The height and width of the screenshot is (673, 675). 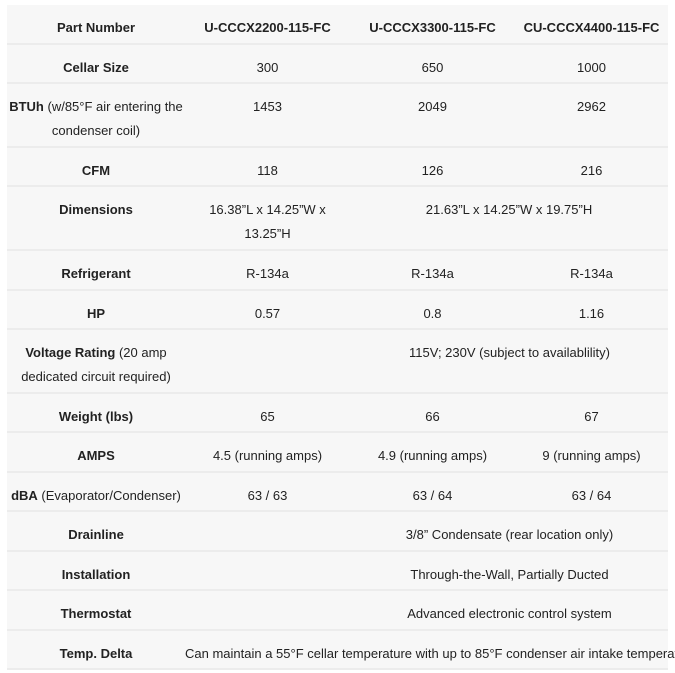 I want to click on row-label-bold: BTUh, so click(x=26, y=106).